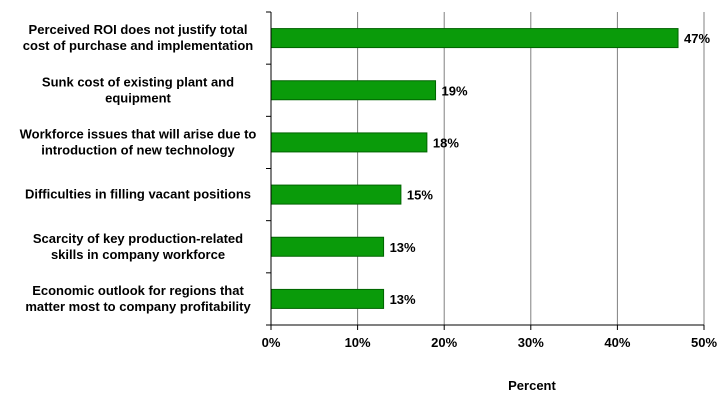 Image resolution: width=720 pixels, height=406 pixels. What do you see at coordinates (455, 90) in the screenshot?
I see `data-label: 19%` at bounding box center [455, 90].